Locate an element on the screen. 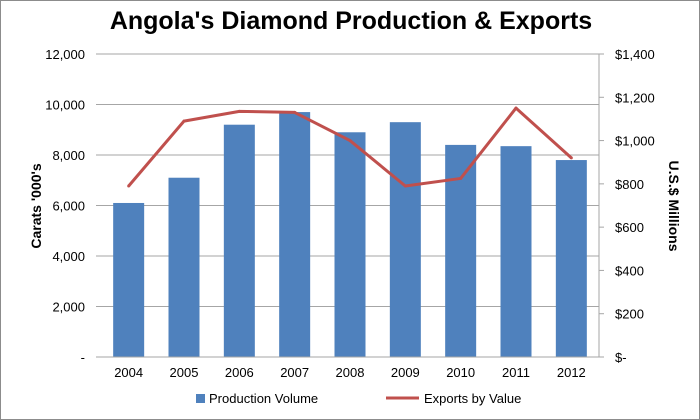  line-point-2006 is located at coordinates (239, 111).